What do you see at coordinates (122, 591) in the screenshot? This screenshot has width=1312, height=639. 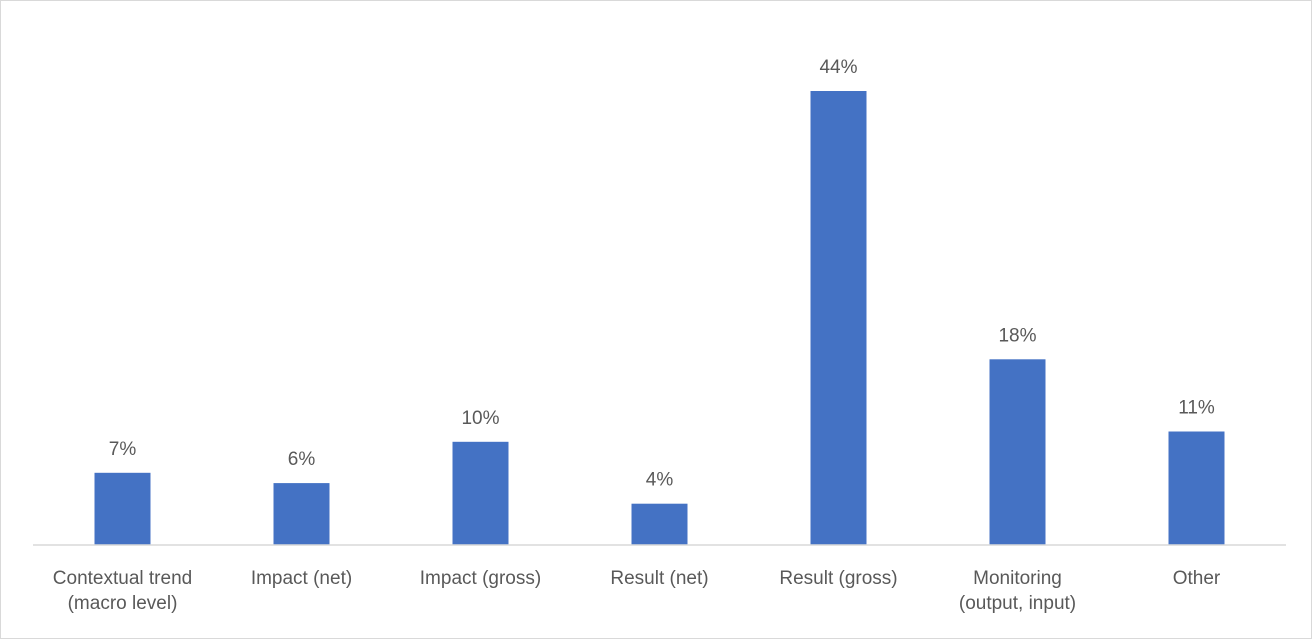 I see `category-label-0: Contextual trend (macro level)` at bounding box center [122, 591].